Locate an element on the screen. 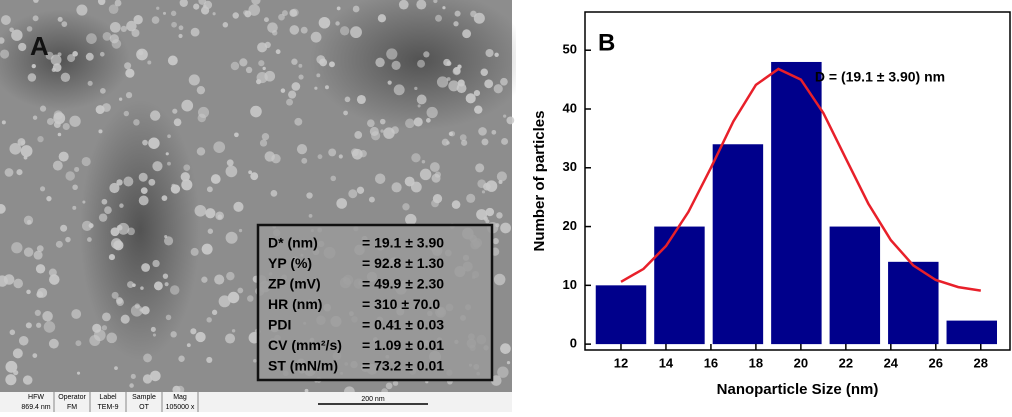 The image size is (1012, 417). info-name: Operator is located at coordinates (72, 397).